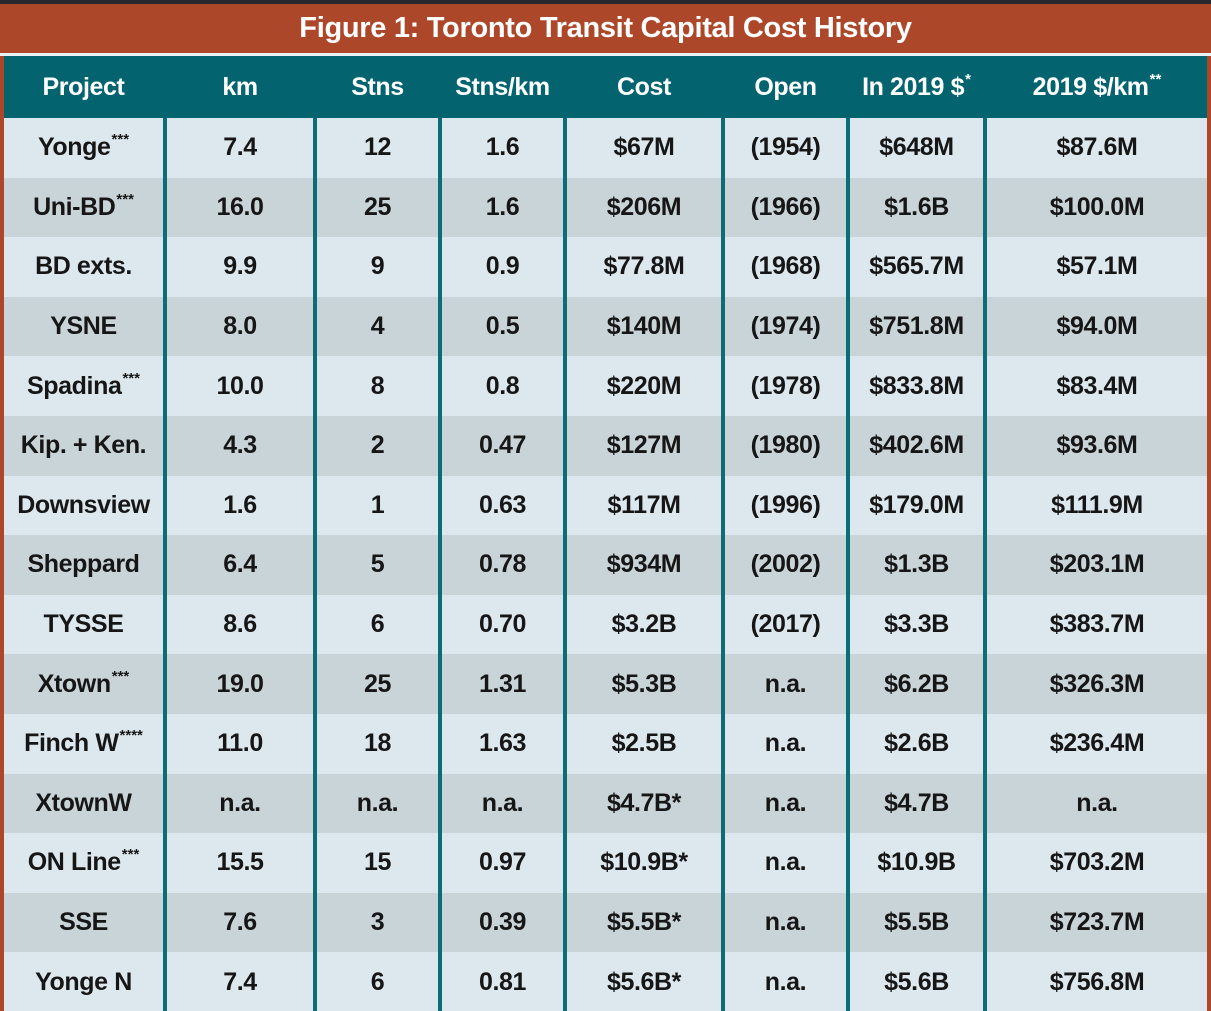 Image resolution: width=1211 pixels, height=1011 pixels. I want to click on table-cell: (1978), so click(787, 386).